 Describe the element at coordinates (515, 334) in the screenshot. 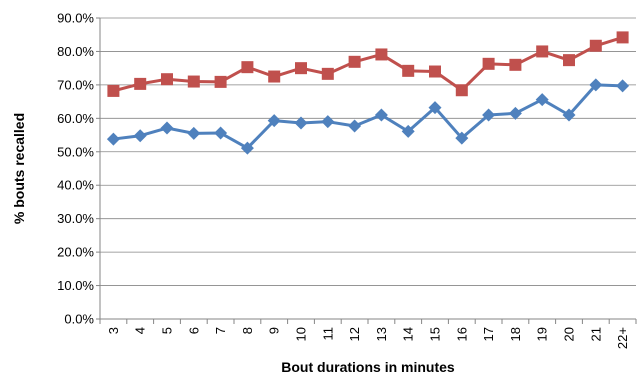

I see `x-tick-label: 18` at that location.